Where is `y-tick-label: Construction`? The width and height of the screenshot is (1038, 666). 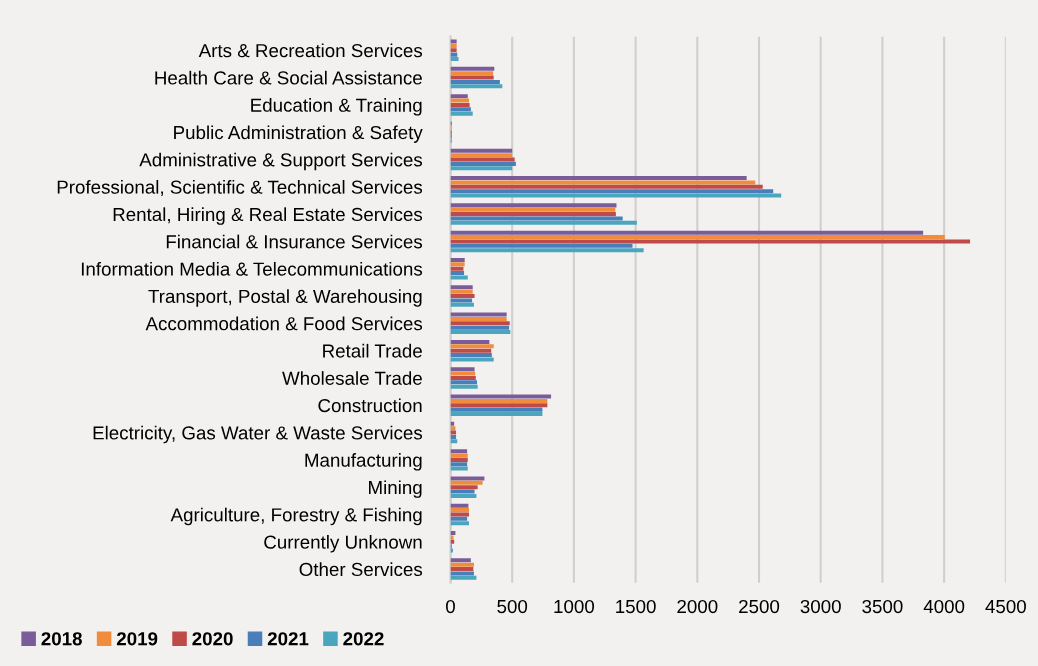
y-tick-label: Construction is located at coordinates (370, 405).